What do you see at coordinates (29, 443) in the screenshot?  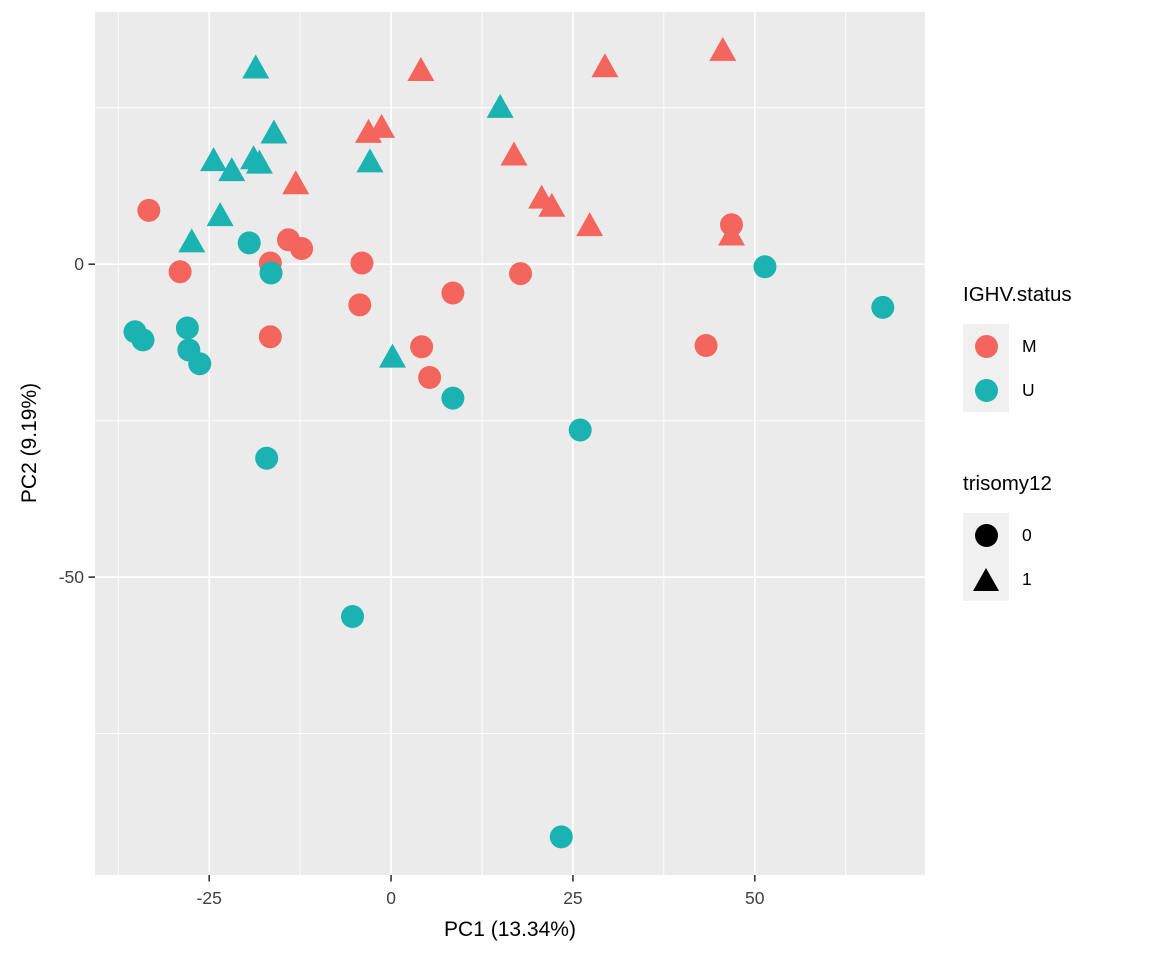 I see `y-axis-title: PC2 (9.19%)` at bounding box center [29, 443].